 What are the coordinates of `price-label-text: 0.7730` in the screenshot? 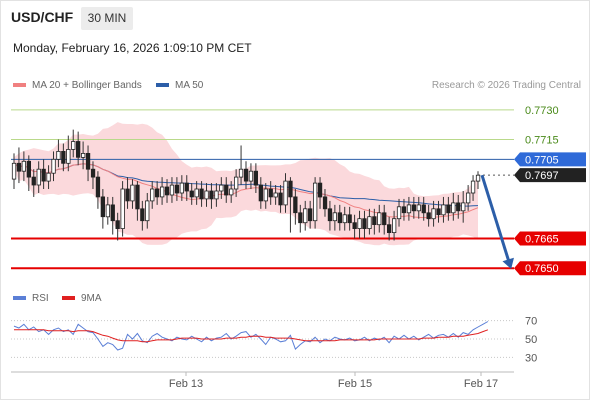 It's located at (542, 111).